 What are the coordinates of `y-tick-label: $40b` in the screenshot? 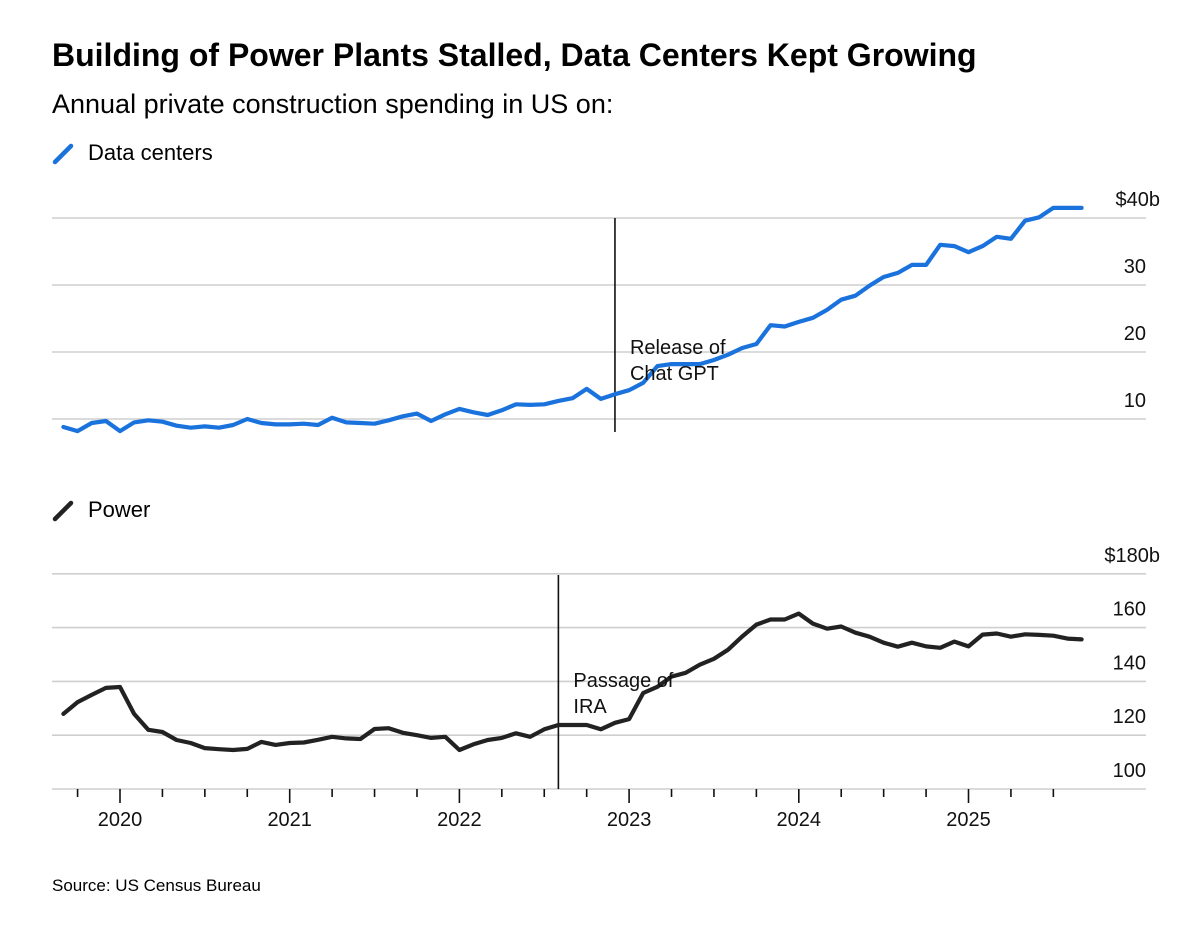 It's located at (1138, 200).